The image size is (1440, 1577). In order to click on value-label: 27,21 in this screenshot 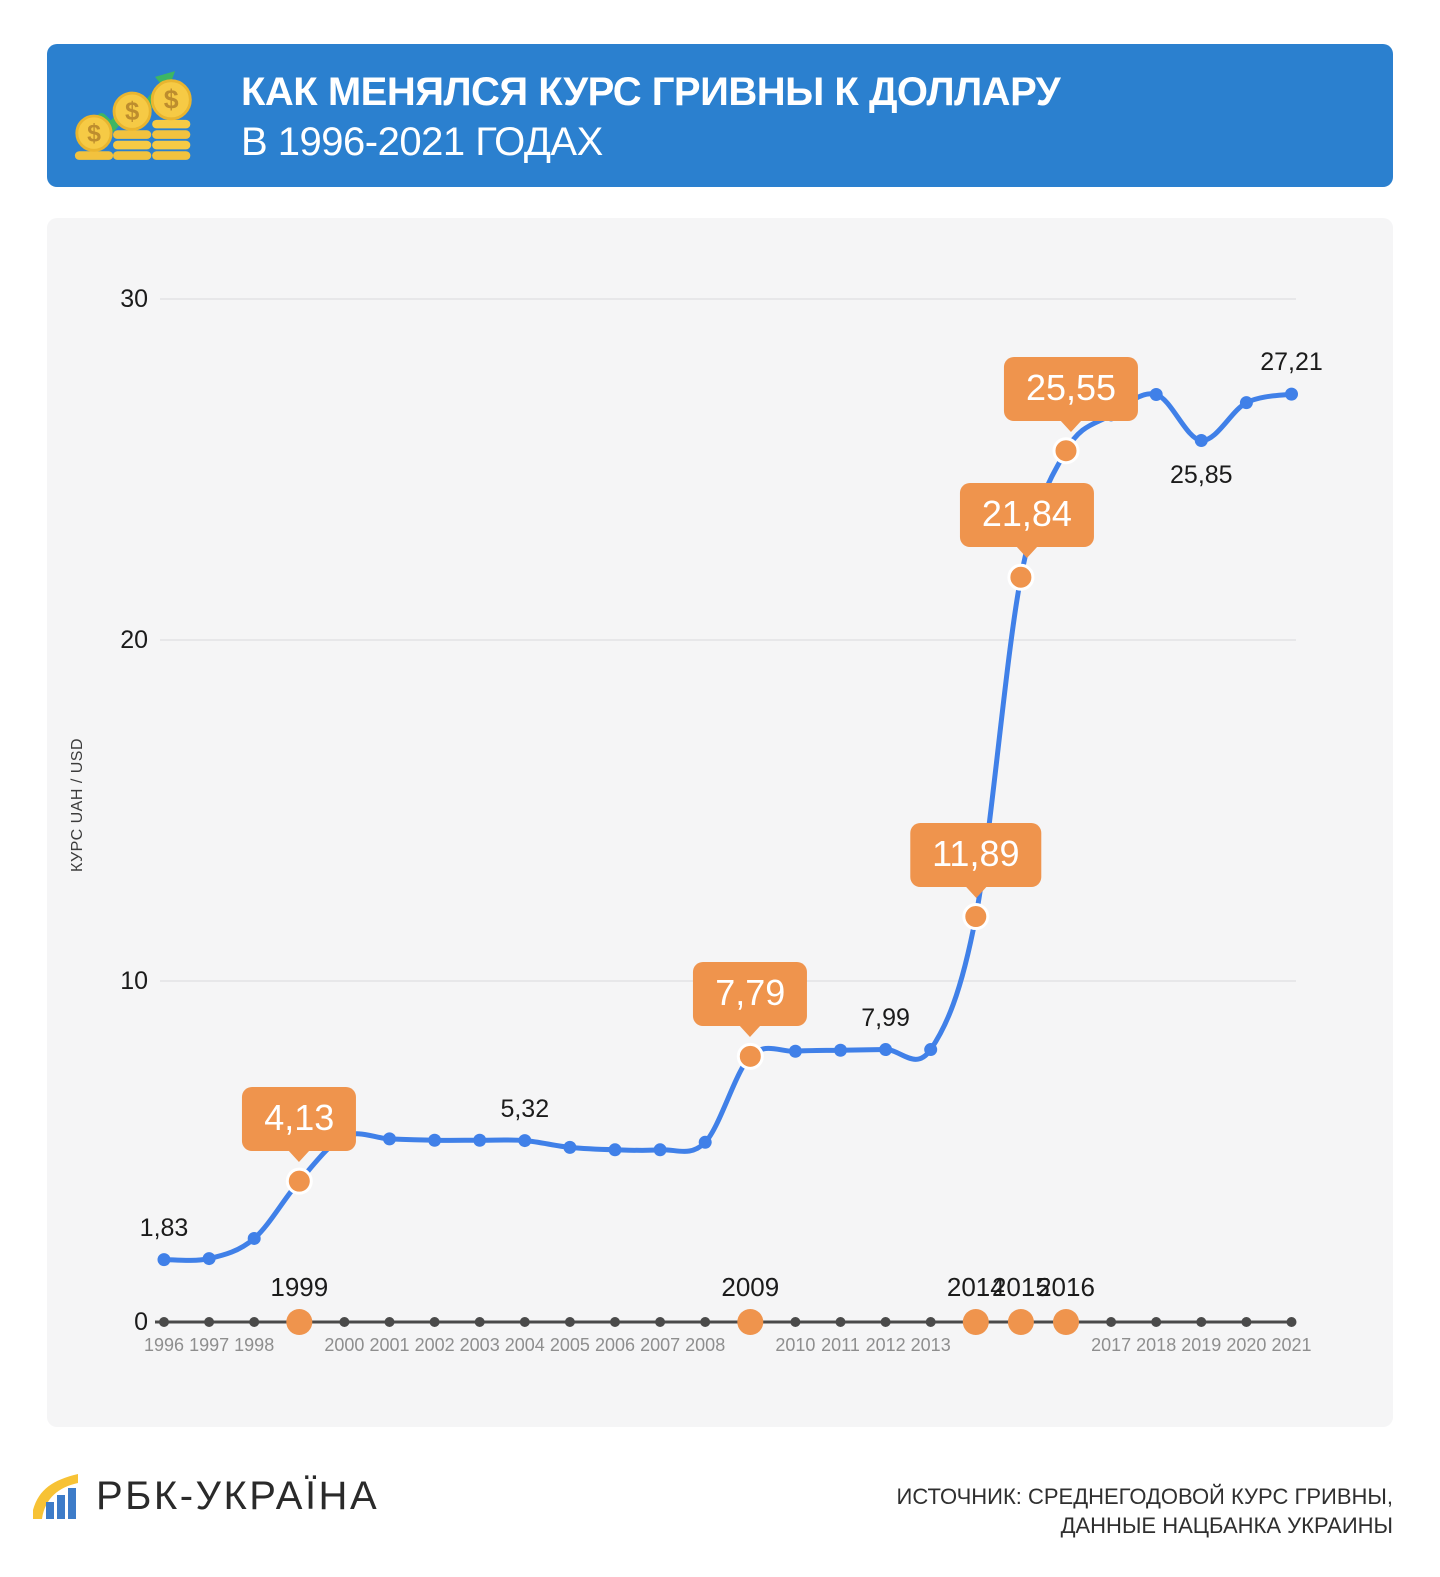, I will do `click(1291, 362)`.